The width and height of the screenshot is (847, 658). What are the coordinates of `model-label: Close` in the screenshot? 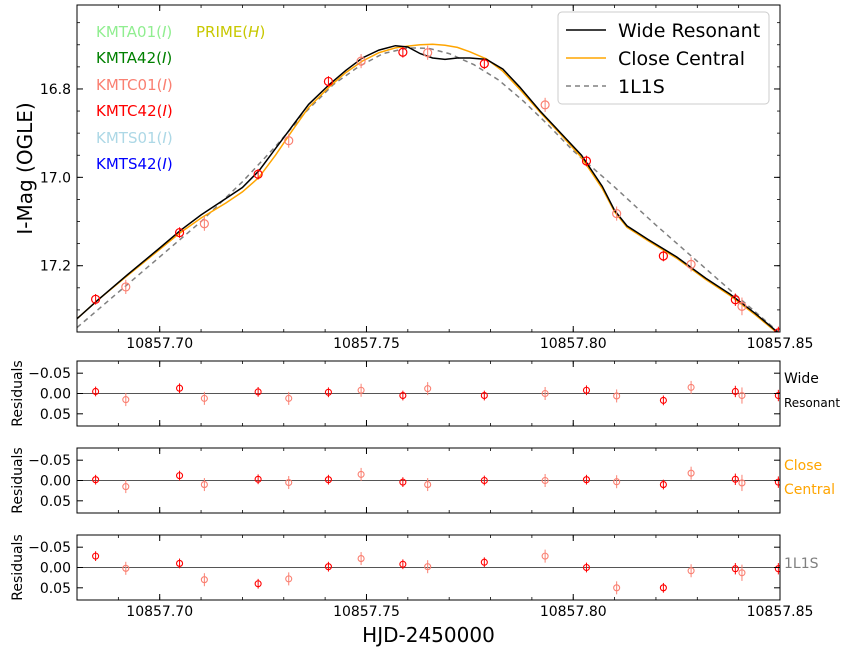 It's located at (803, 466).